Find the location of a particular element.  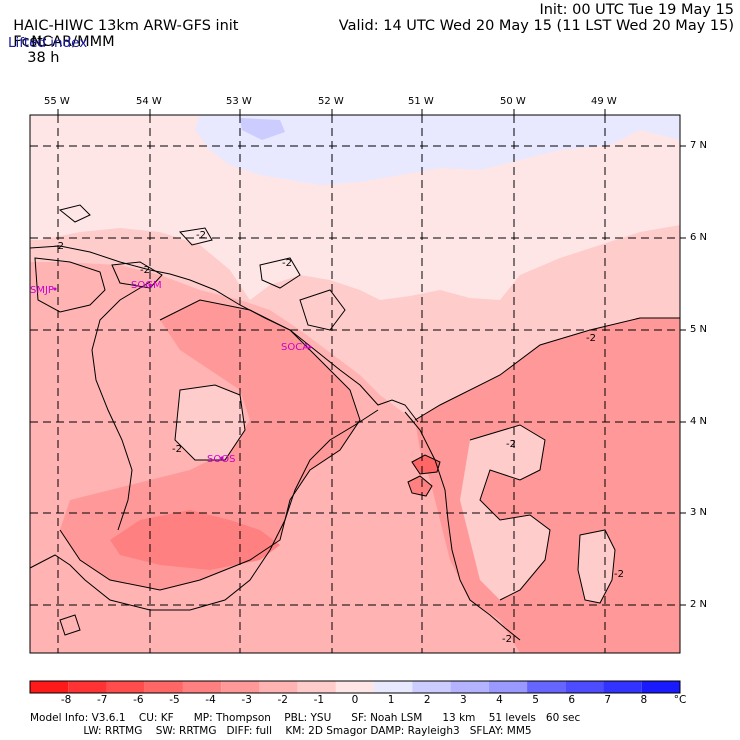

fcst-value: 38 h is located at coordinates (43, 58).